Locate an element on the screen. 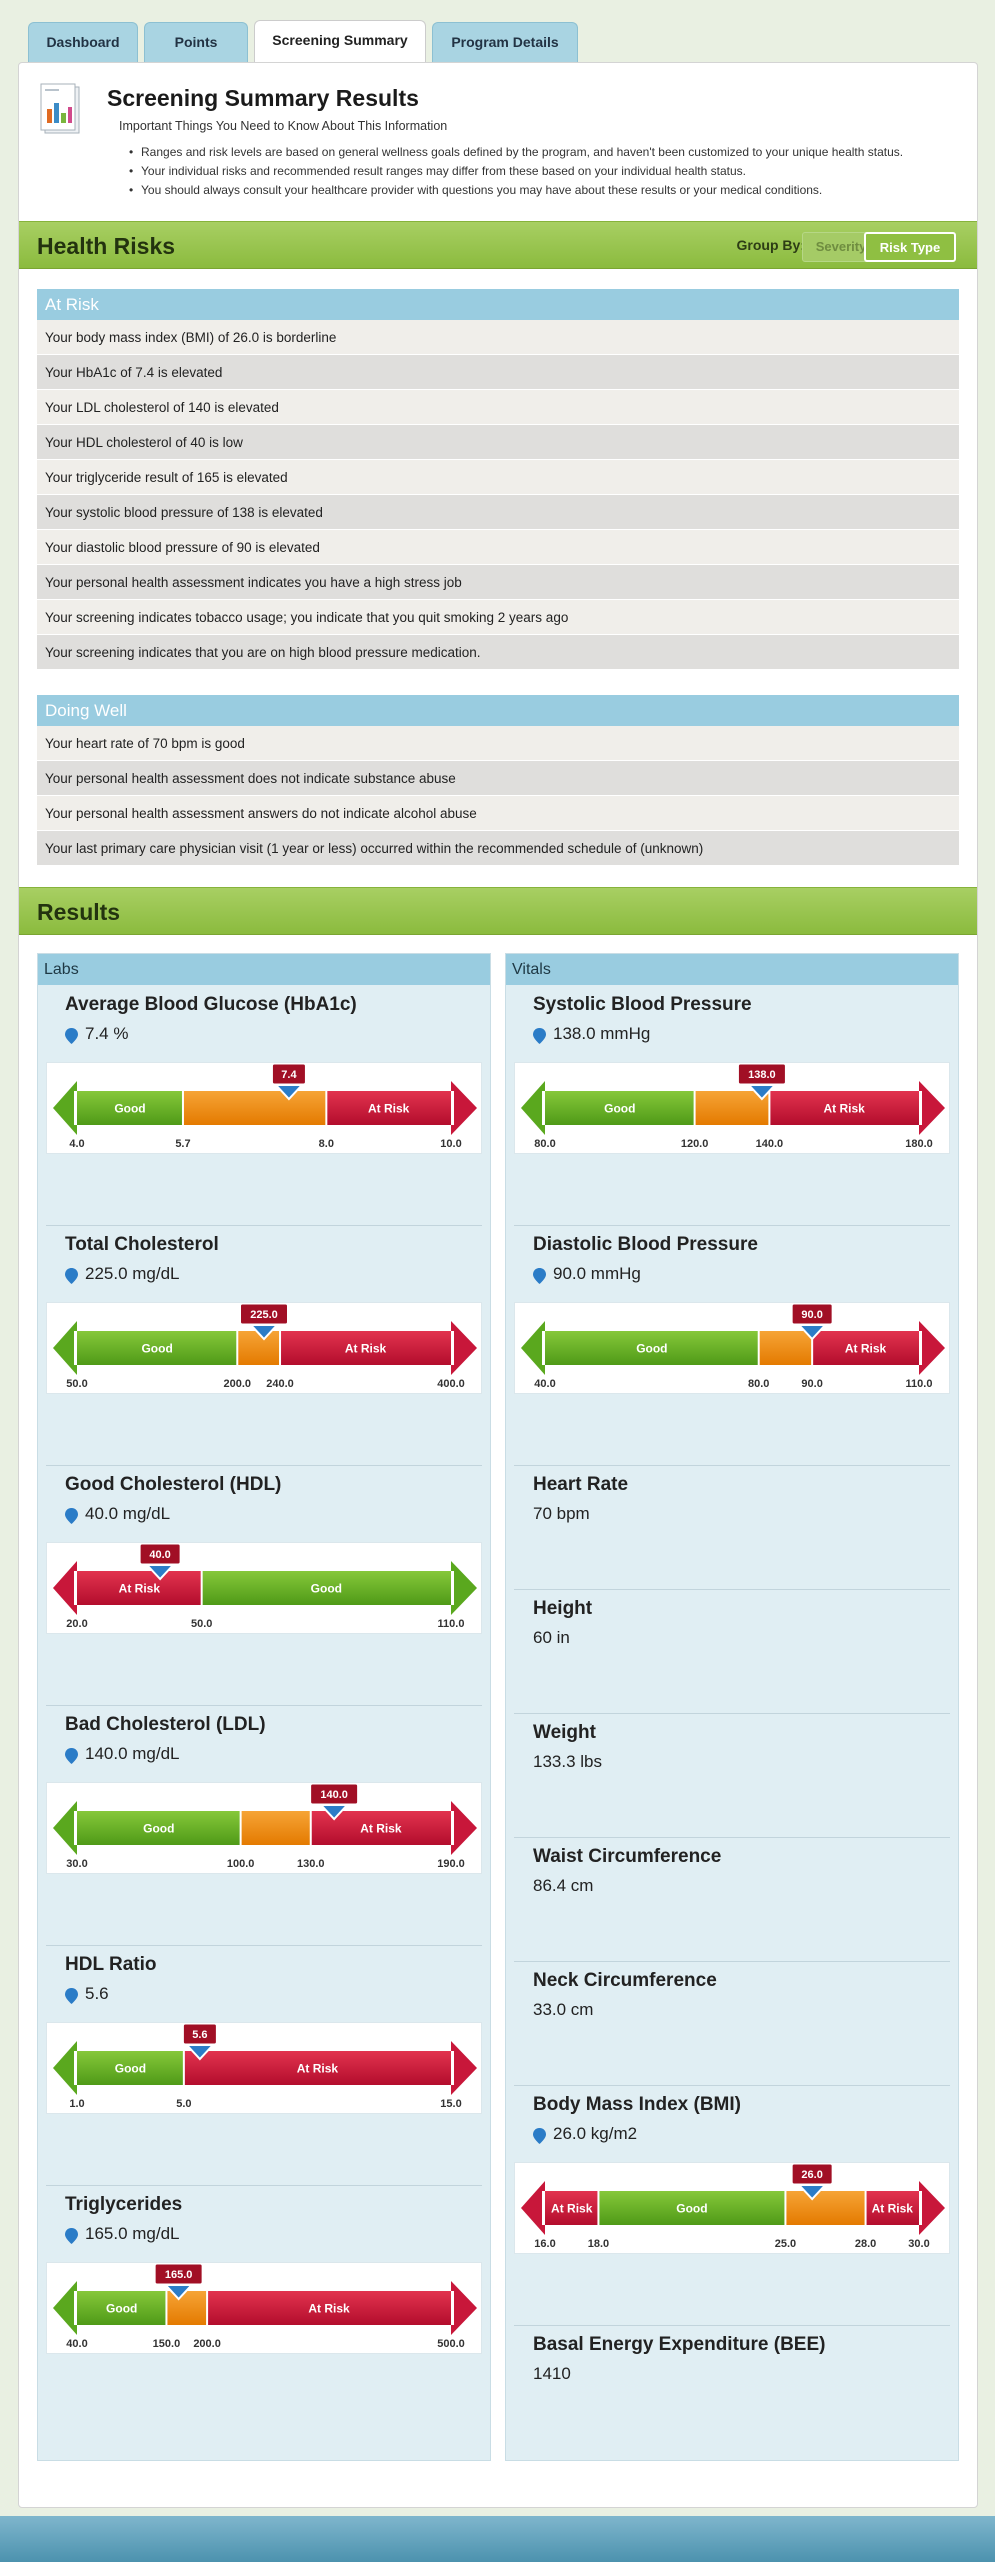 This screenshot has width=995, height=2562. tick-label: 400.0 is located at coordinates (451, 1384).